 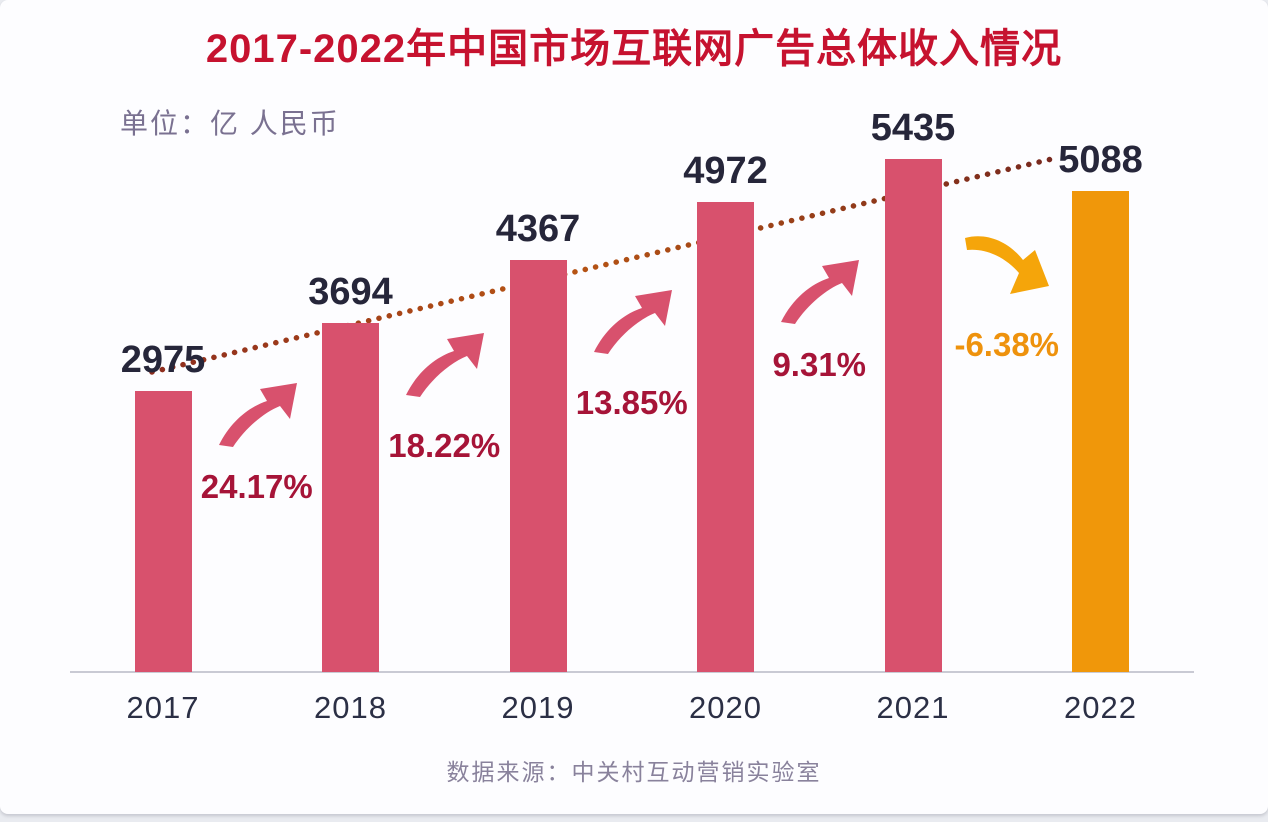 What do you see at coordinates (1100, 160) in the screenshot?
I see `bar-value-label: 5088` at bounding box center [1100, 160].